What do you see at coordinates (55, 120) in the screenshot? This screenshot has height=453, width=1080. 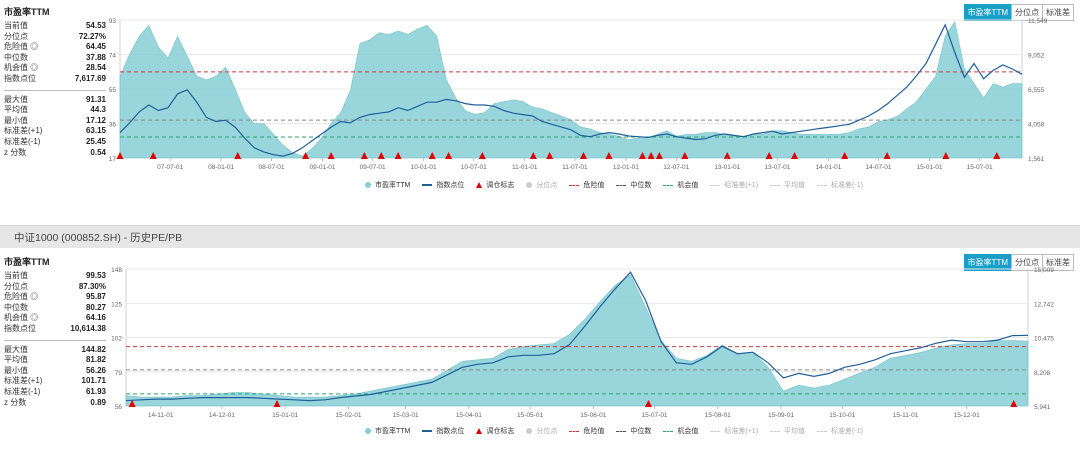 I see `stat-row: 最小值 17.12` at bounding box center [55, 120].